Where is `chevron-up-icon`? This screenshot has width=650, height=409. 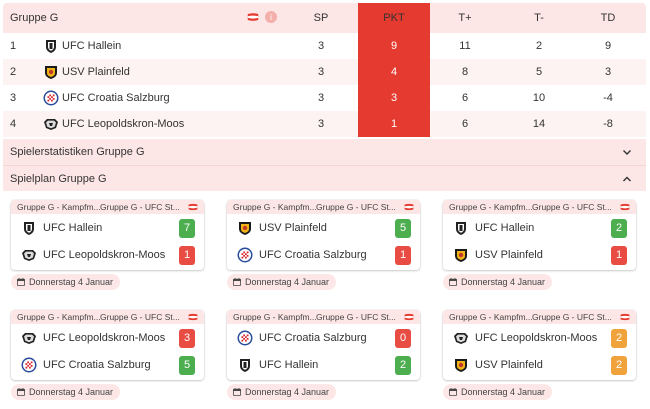 chevron-up-icon is located at coordinates (627, 179).